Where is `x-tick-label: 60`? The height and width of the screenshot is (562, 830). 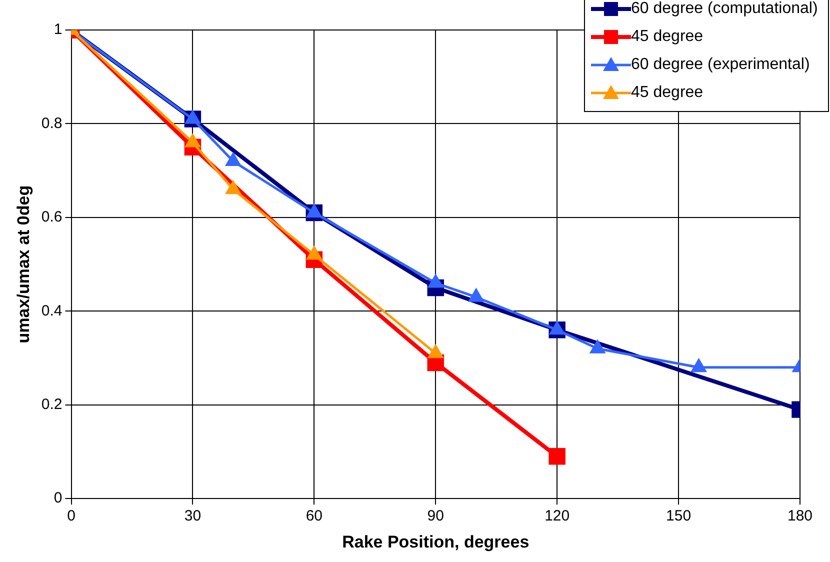
x-tick-label: 60 is located at coordinates (314, 516).